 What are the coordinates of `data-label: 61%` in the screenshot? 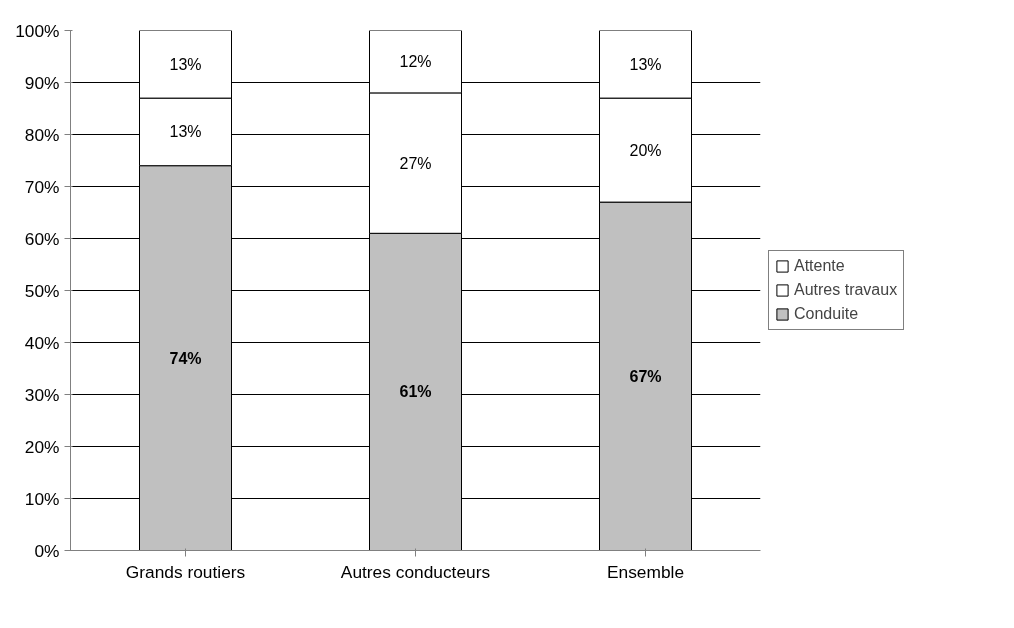 It's located at (415, 392).